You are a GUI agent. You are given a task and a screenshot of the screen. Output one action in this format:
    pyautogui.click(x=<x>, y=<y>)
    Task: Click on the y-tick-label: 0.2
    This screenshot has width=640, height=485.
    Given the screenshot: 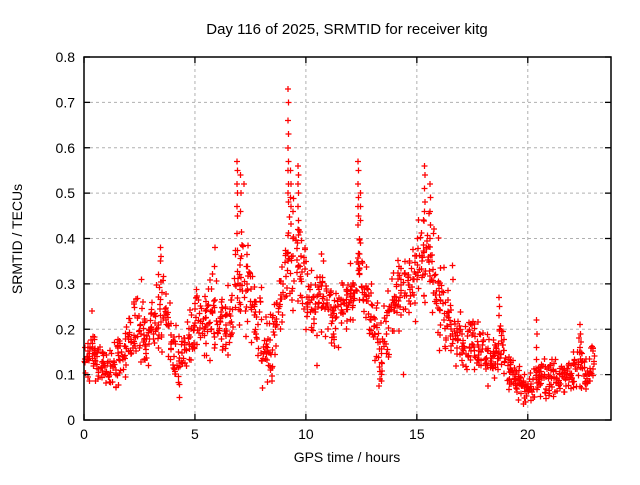 What is the action you would take?
    pyautogui.click(x=66, y=329)
    